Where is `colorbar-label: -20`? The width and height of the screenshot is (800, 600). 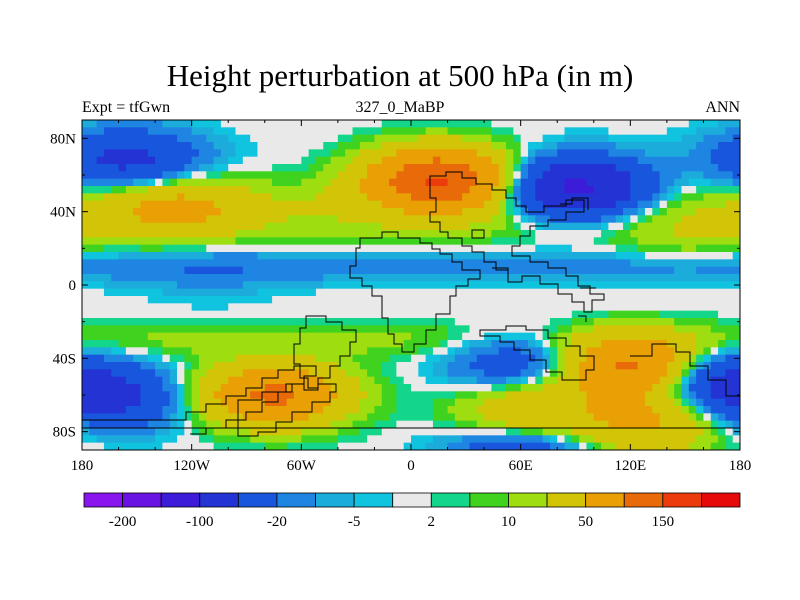
colorbar-label: -20 is located at coordinates (277, 522).